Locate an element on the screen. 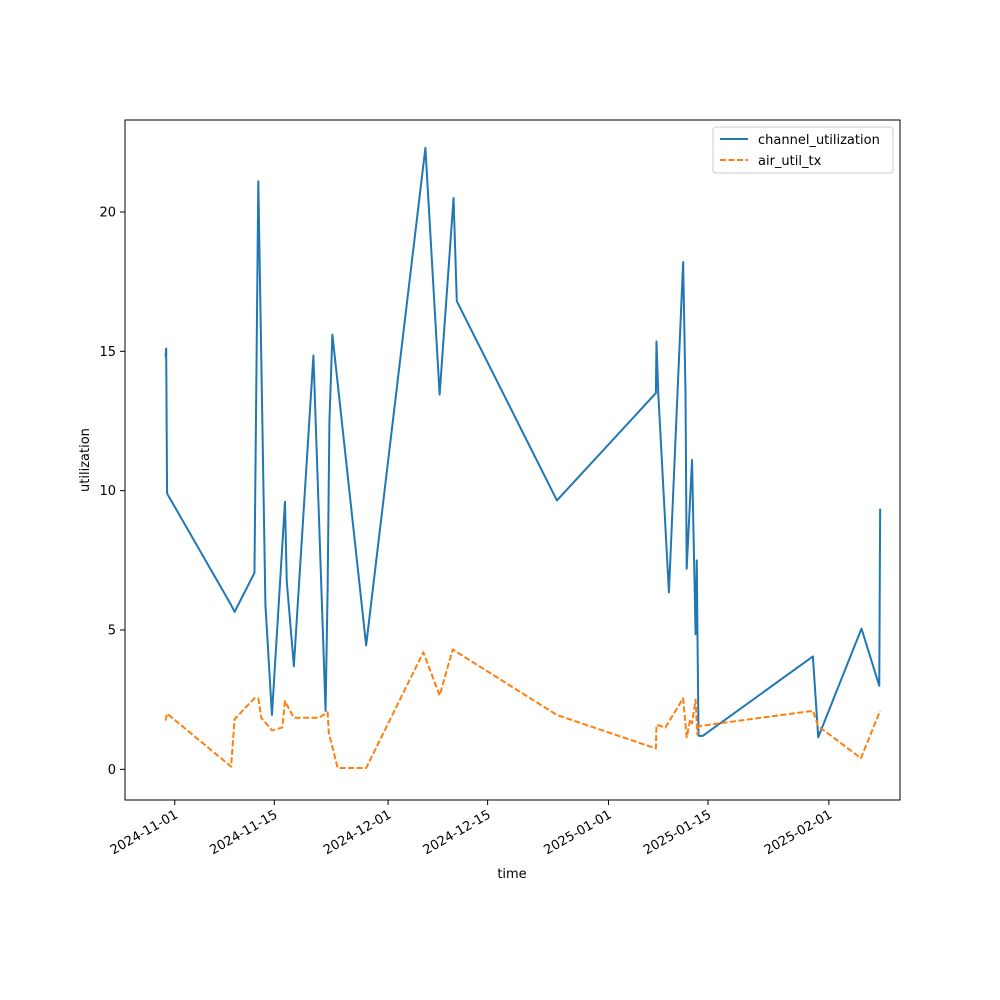 Image resolution: width=1000 pixels, height=1000 pixels. series-line-air-util-tx is located at coordinates (523, 708).